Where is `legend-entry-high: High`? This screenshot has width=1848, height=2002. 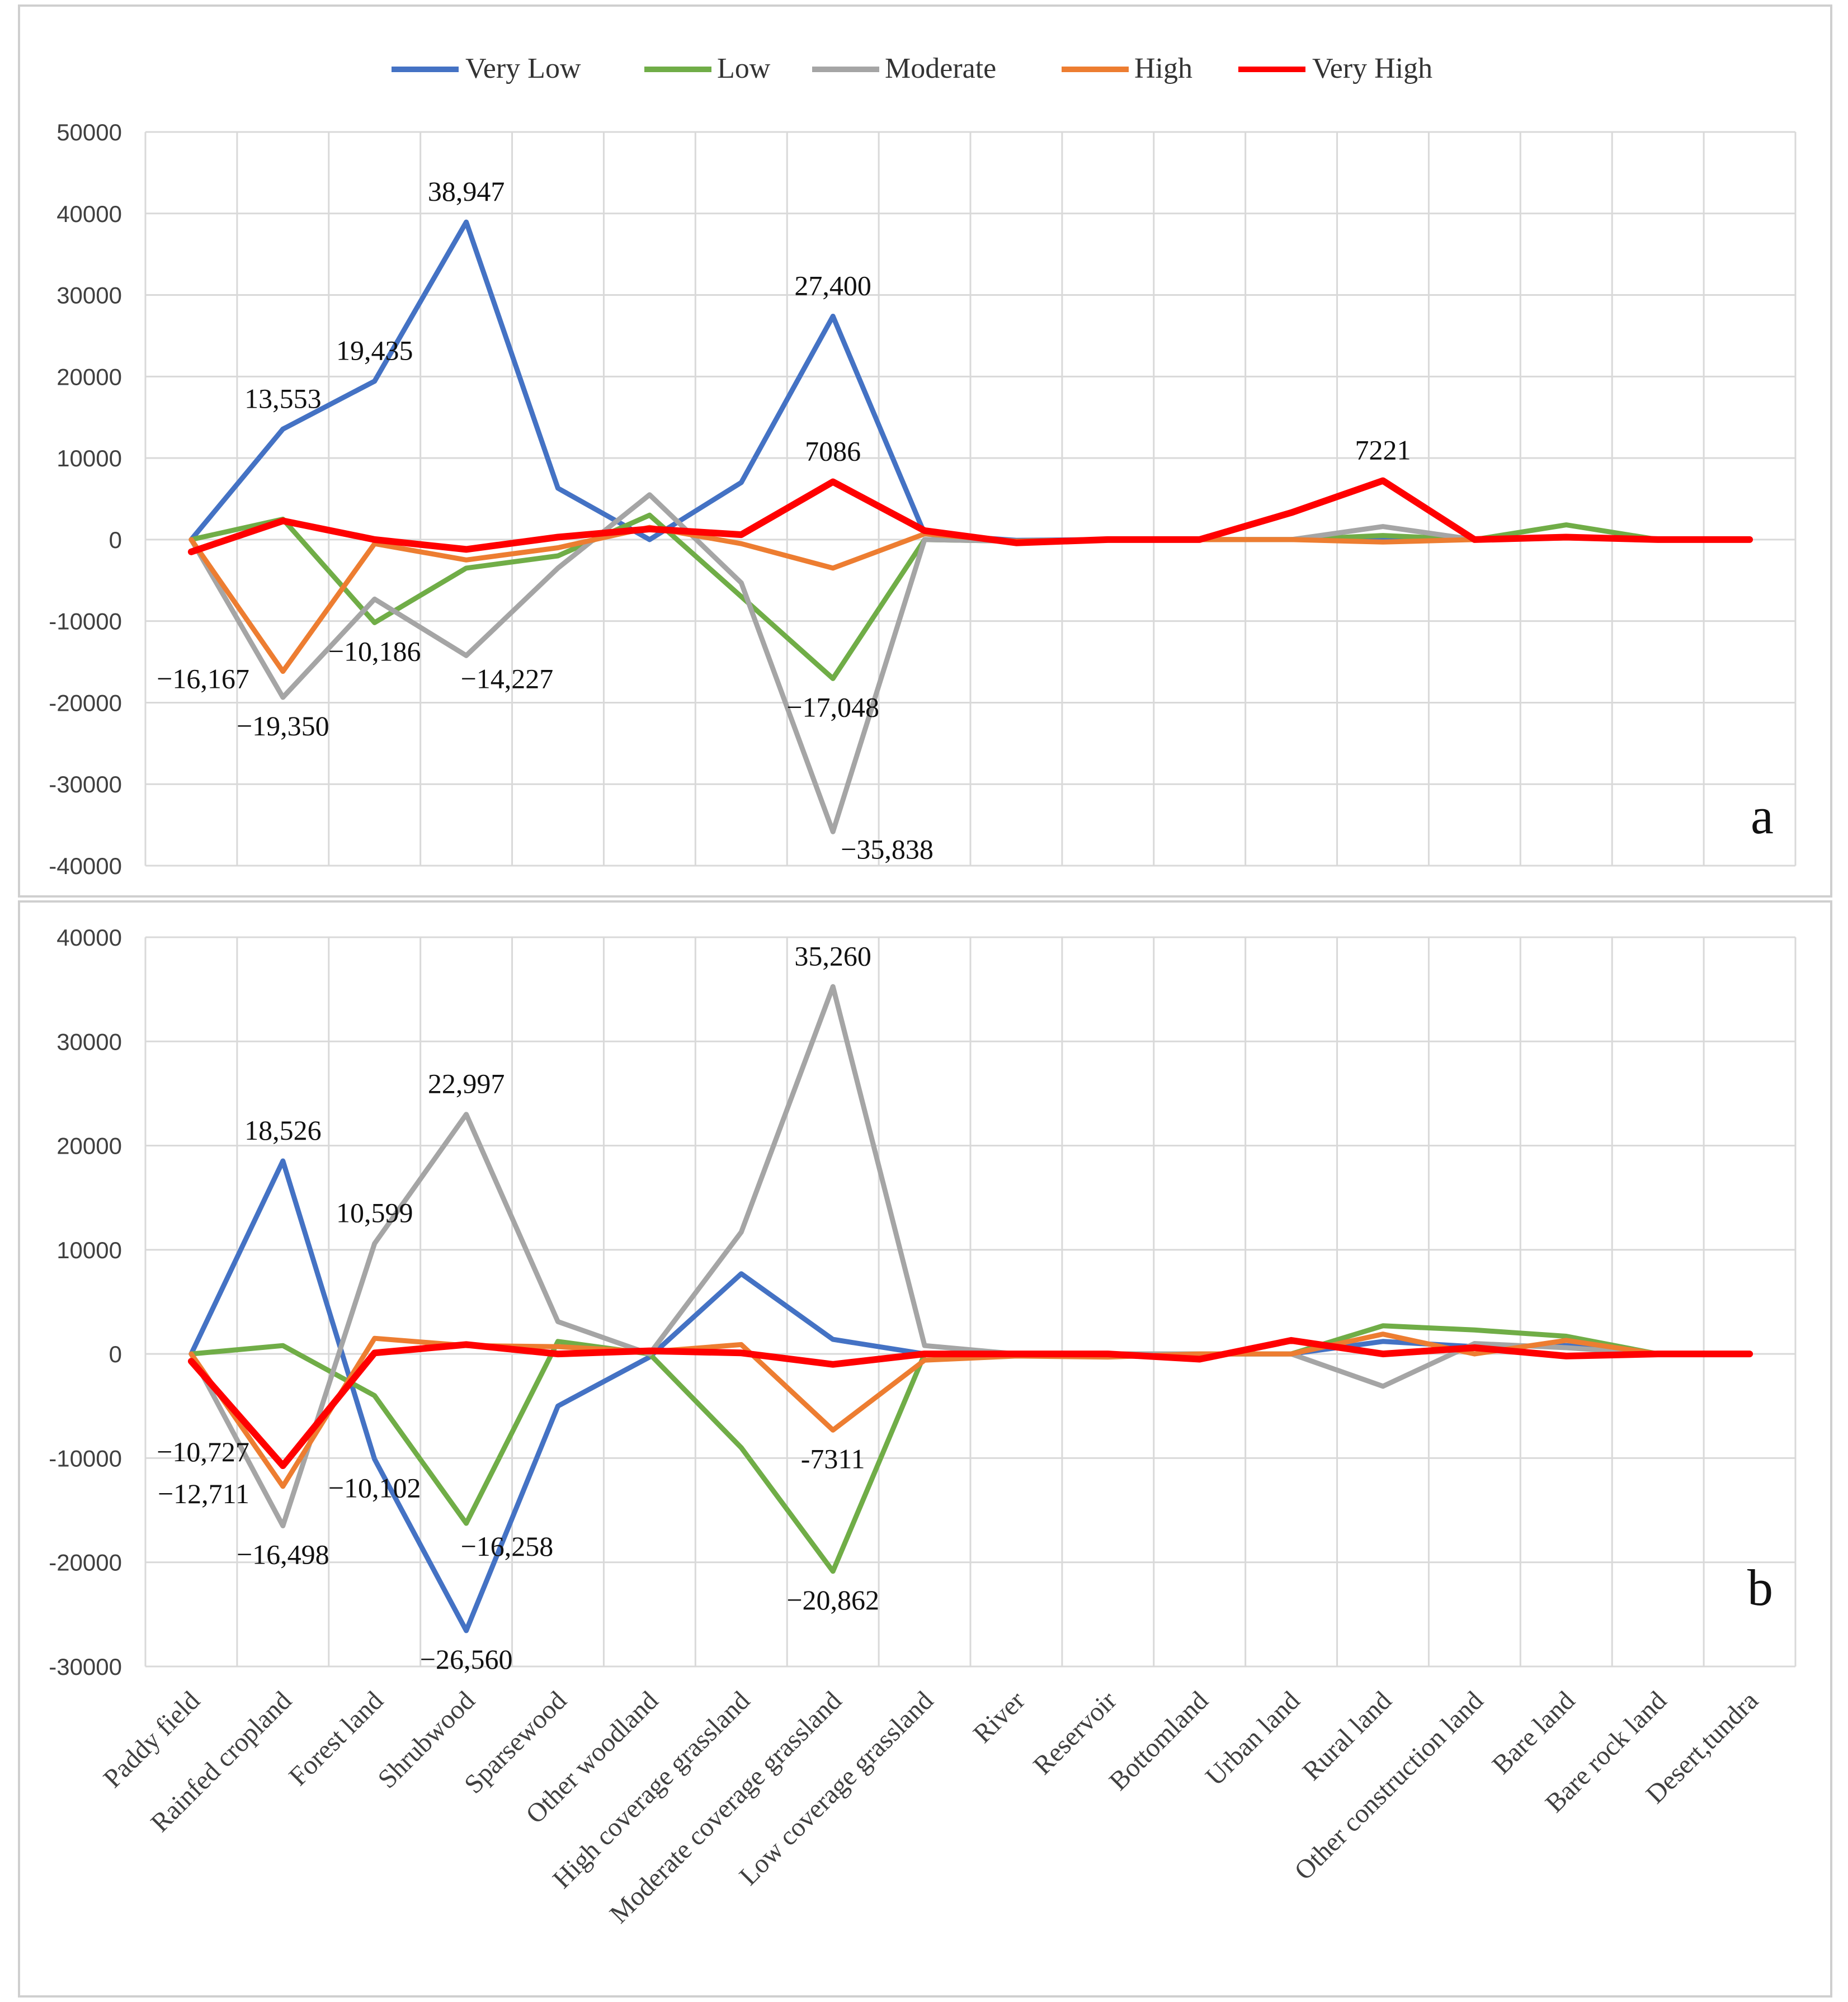 legend-entry-high: High is located at coordinates (1127, 68).